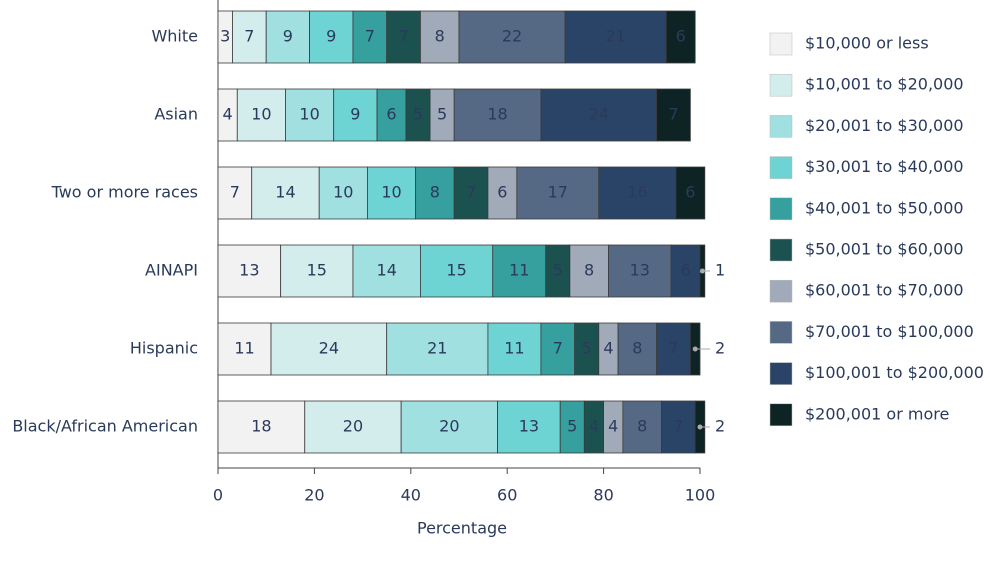 The image size is (990, 566). I want to click on y-tick-label: Two or more races, so click(124, 192).